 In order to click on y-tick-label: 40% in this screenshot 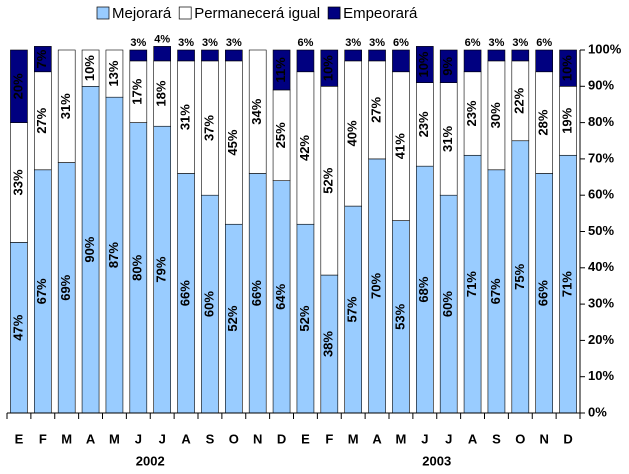, I will do `click(601, 266)`.